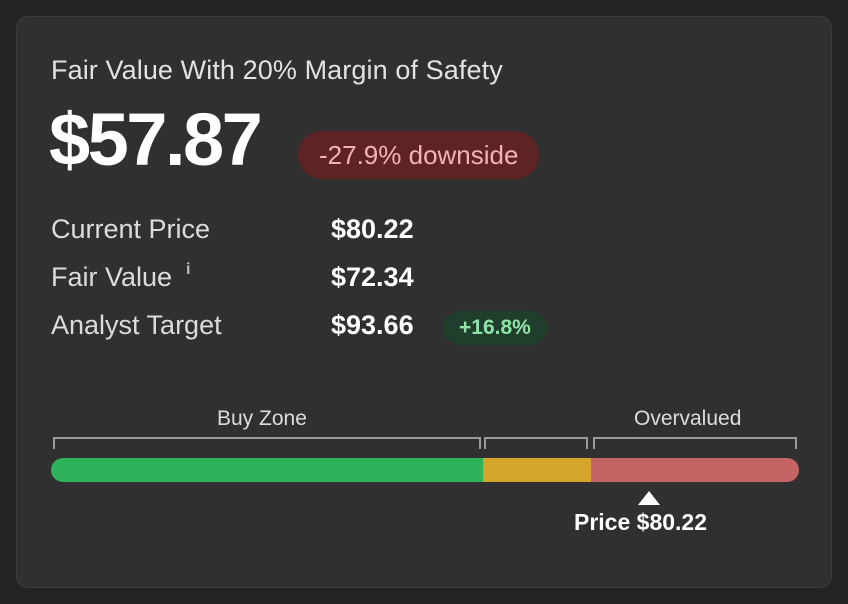 The width and height of the screenshot is (848, 604). What do you see at coordinates (536, 443) in the screenshot?
I see `fair-zone-bracket` at bounding box center [536, 443].